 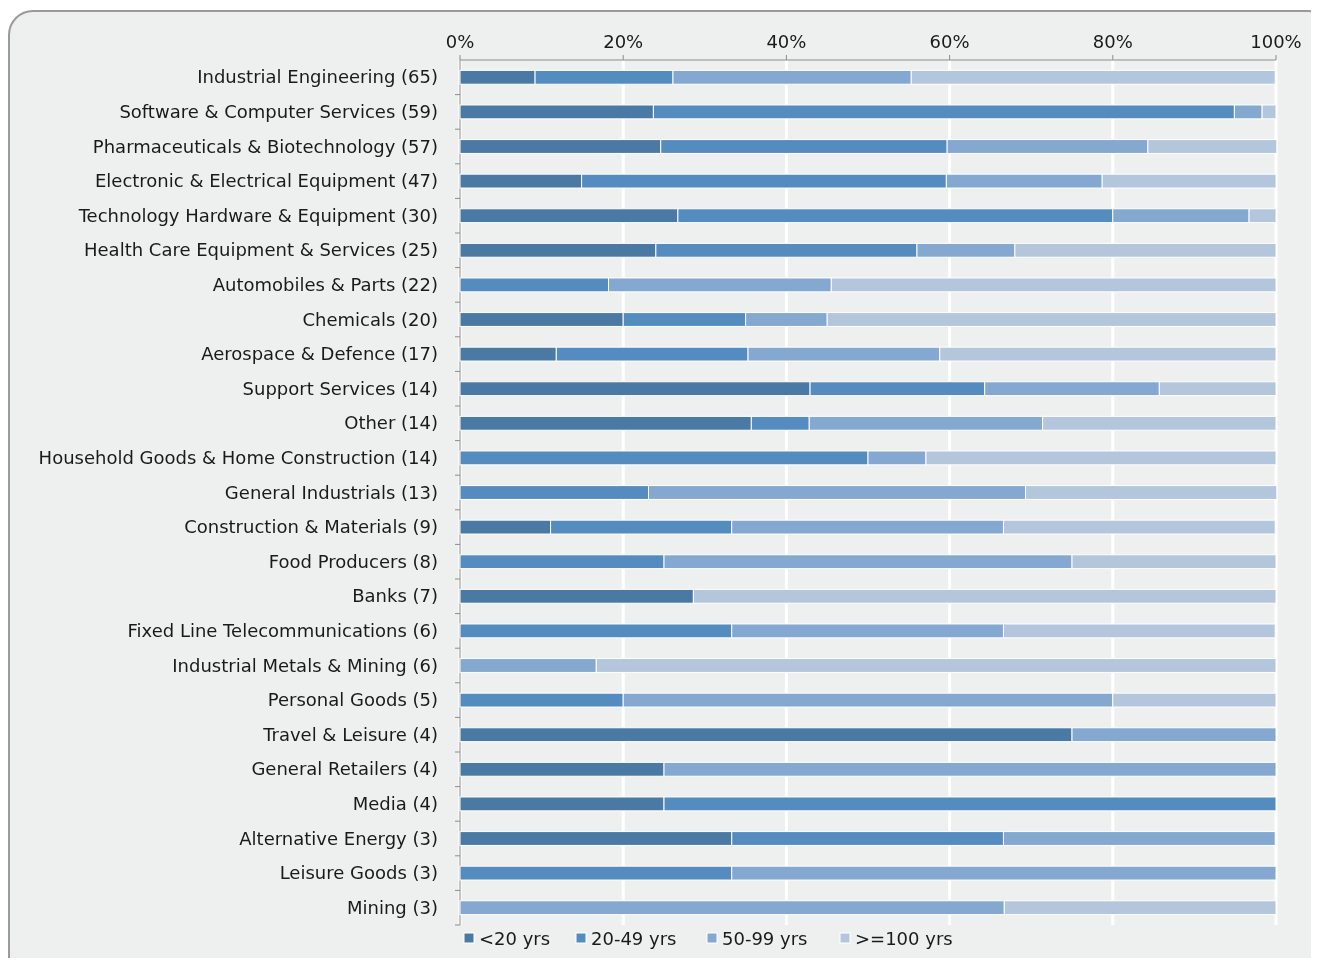 I want to click on y-tick-label: Industrial Engineering (65), so click(x=317, y=77).